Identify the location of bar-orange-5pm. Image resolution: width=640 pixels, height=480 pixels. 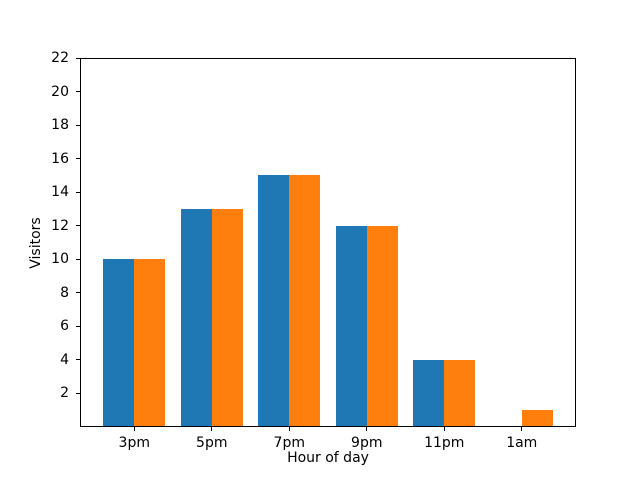
(227, 317).